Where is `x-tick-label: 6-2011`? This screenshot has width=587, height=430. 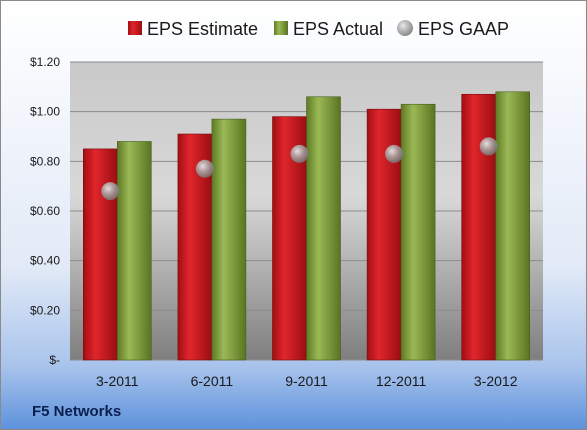 x-tick-label: 6-2011 is located at coordinates (212, 381).